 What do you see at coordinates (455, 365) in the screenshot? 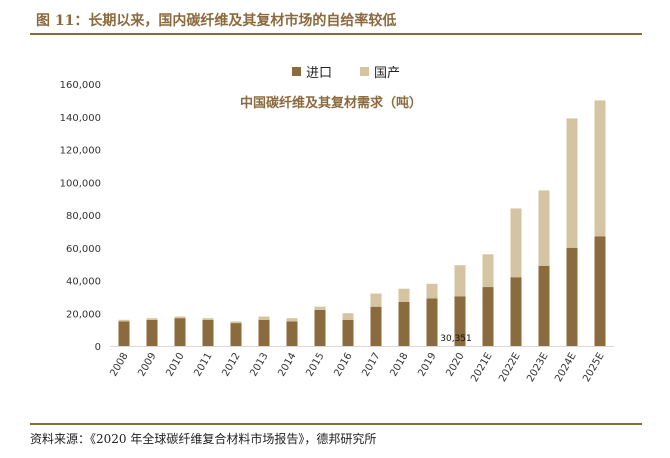
I see `x-tick-label: 2020` at bounding box center [455, 365].